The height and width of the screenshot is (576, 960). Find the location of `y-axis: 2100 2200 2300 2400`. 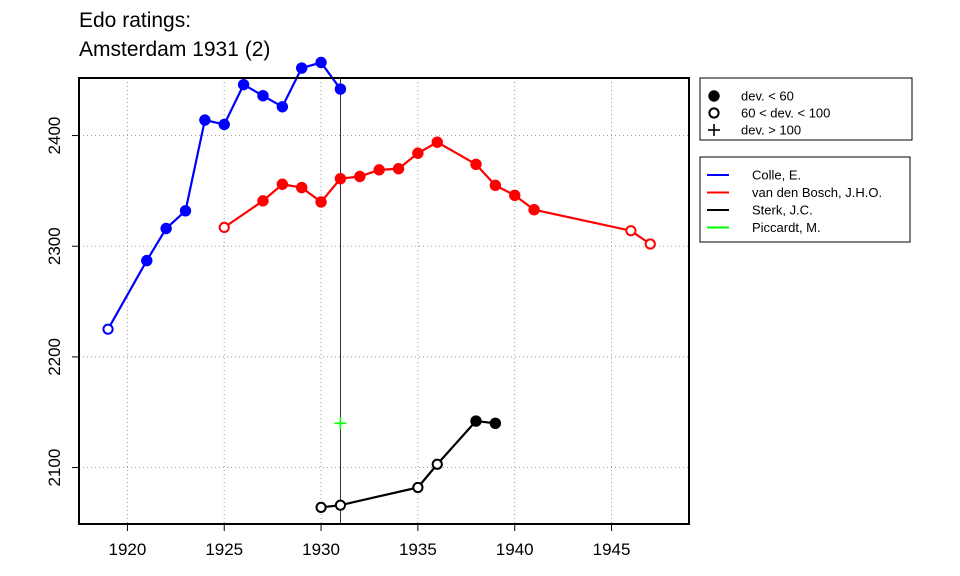

y-axis: 2100 2200 2300 2400 is located at coordinates (62, 302).